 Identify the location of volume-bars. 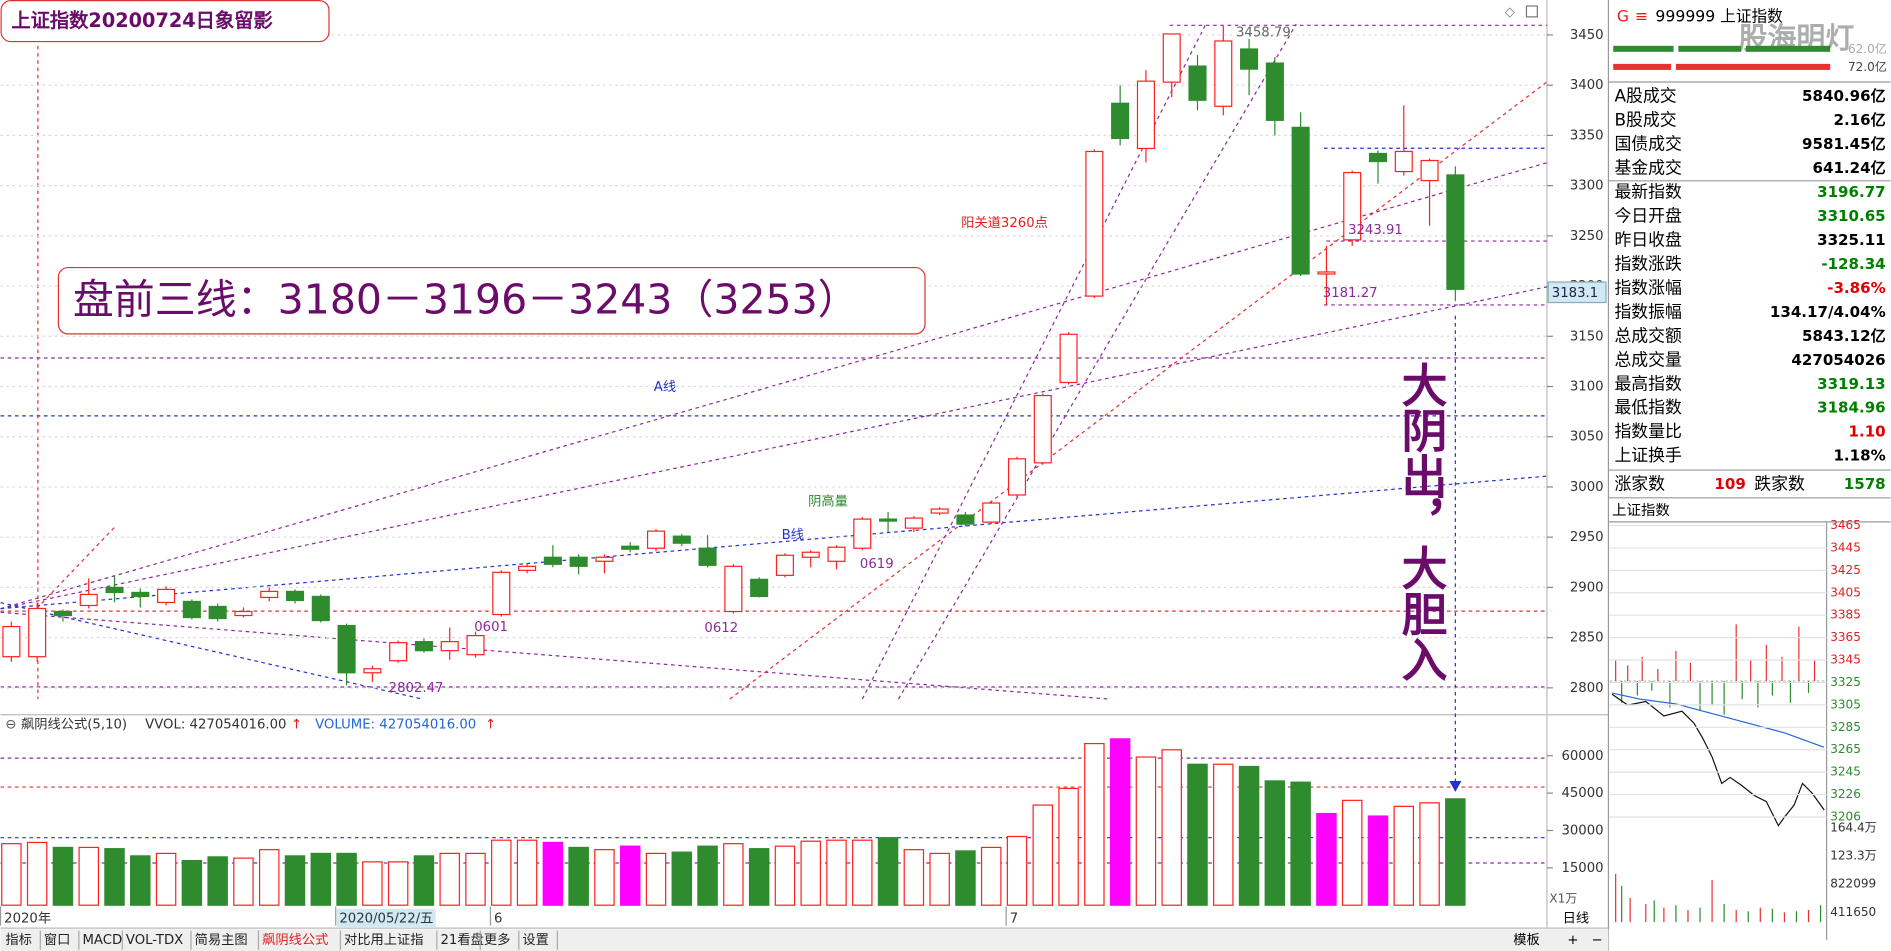
(733, 822).